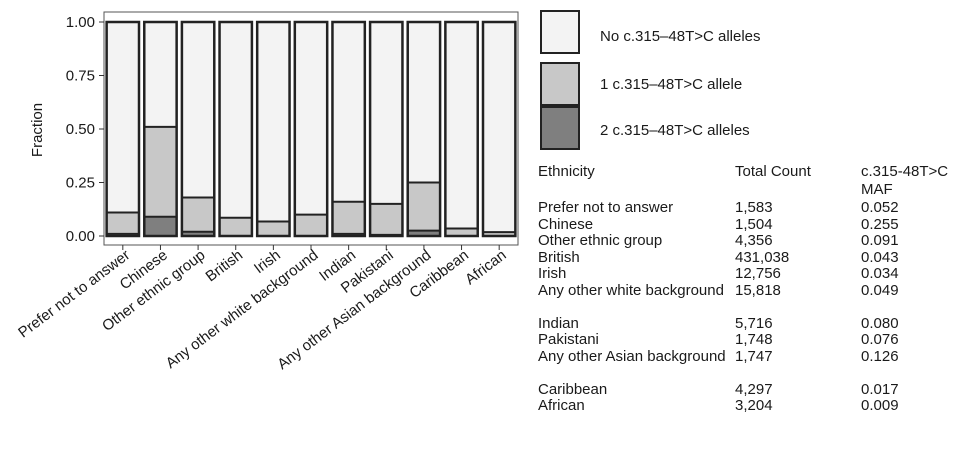 This screenshot has height=471, width=973. Describe the element at coordinates (880, 273) in the screenshot. I see `table-cell-maf: 0.034` at that location.